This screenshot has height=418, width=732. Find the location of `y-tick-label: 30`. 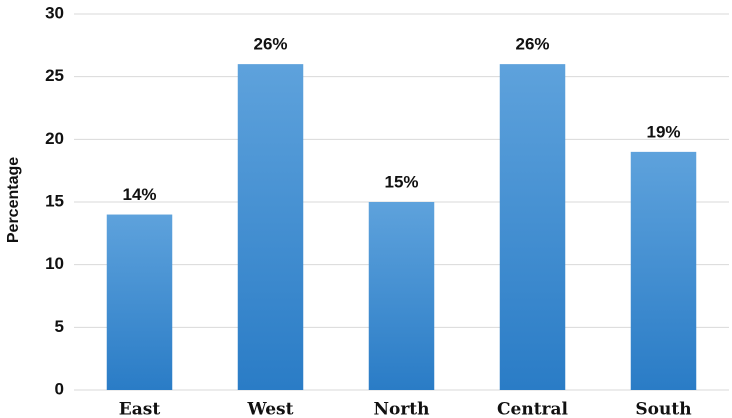

y-tick-label: 30 is located at coordinates (54, 12).